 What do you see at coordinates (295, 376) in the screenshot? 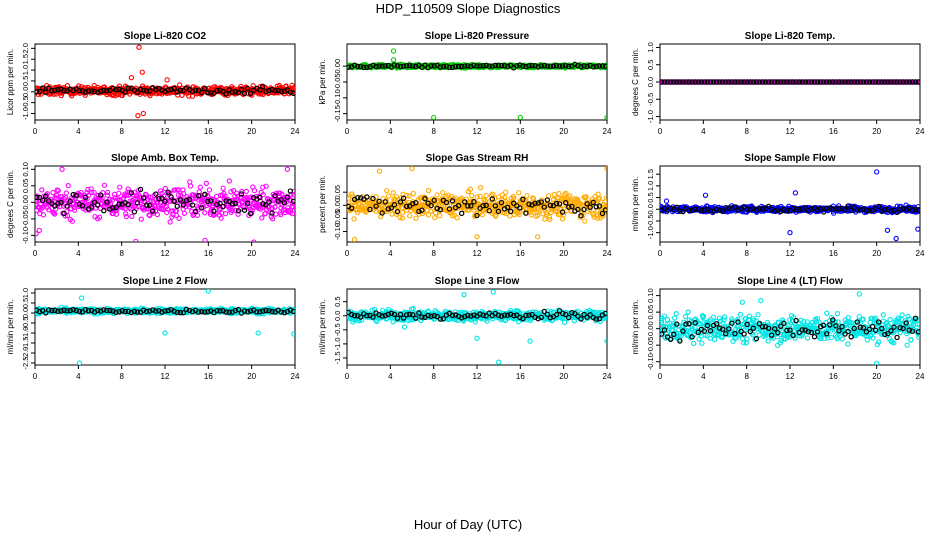
I see `x-tick-label: 24` at bounding box center [295, 376].